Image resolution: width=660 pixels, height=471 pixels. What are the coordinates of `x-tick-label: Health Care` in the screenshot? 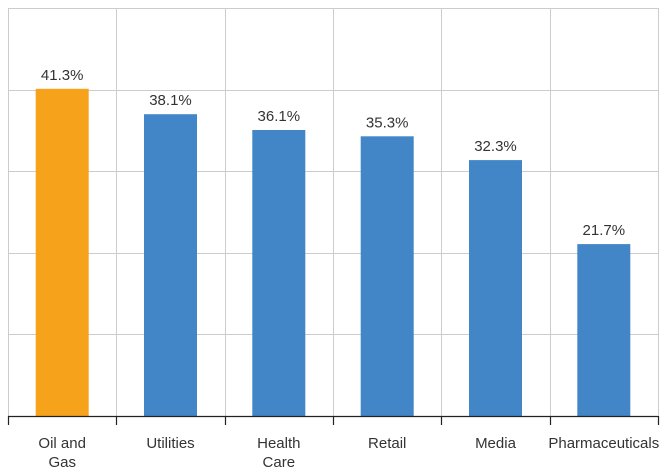 It's located at (278, 453).